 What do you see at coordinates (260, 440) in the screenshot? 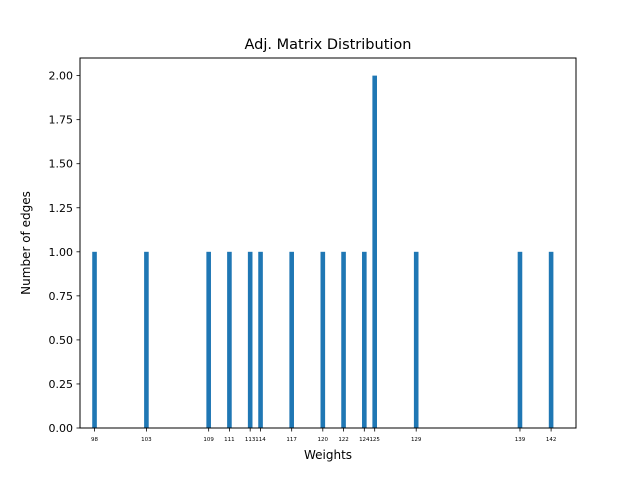
I see `x-tick-label: 114` at bounding box center [260, 440].